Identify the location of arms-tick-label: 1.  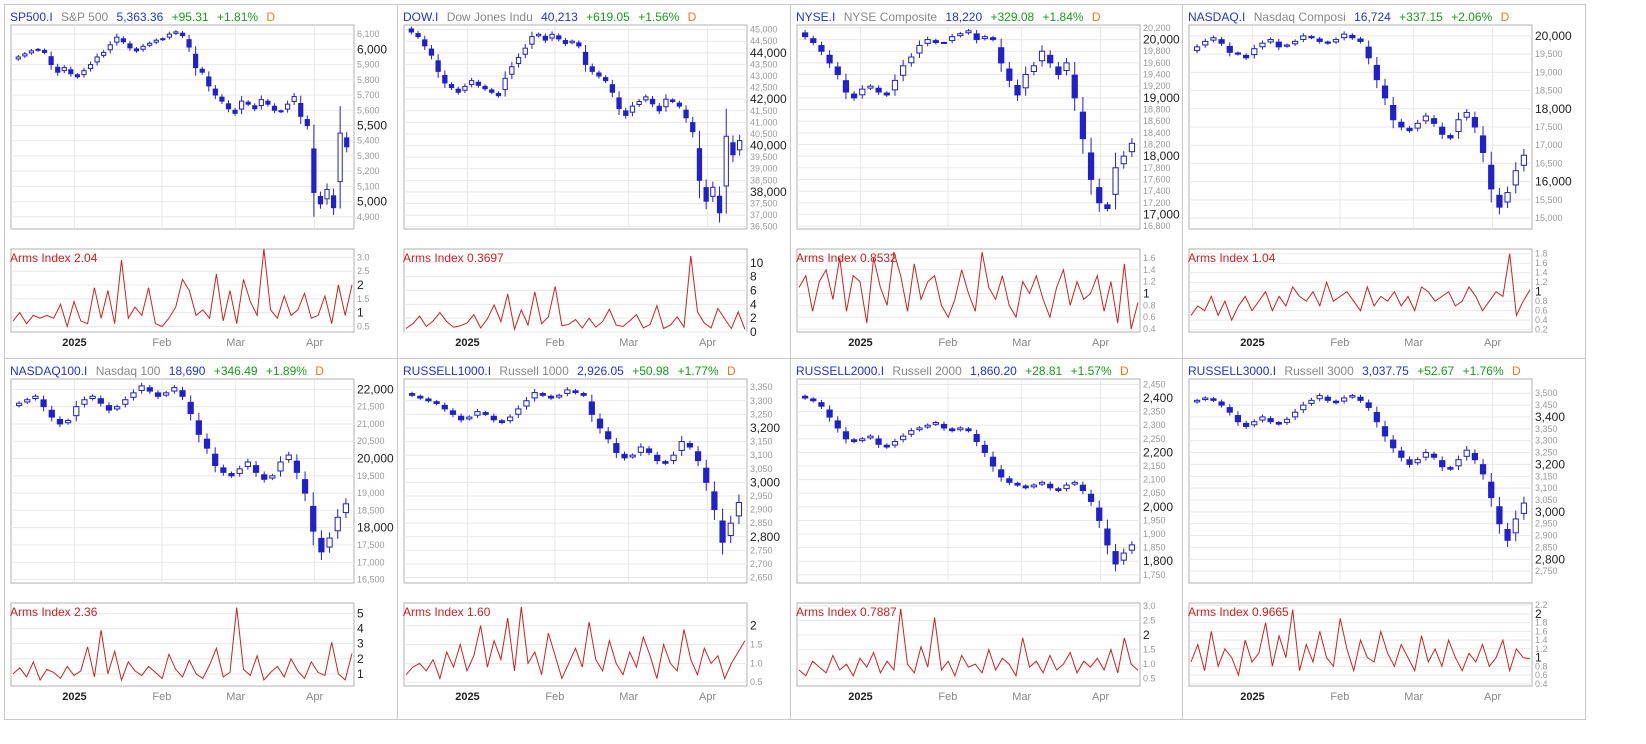
(360, 313).